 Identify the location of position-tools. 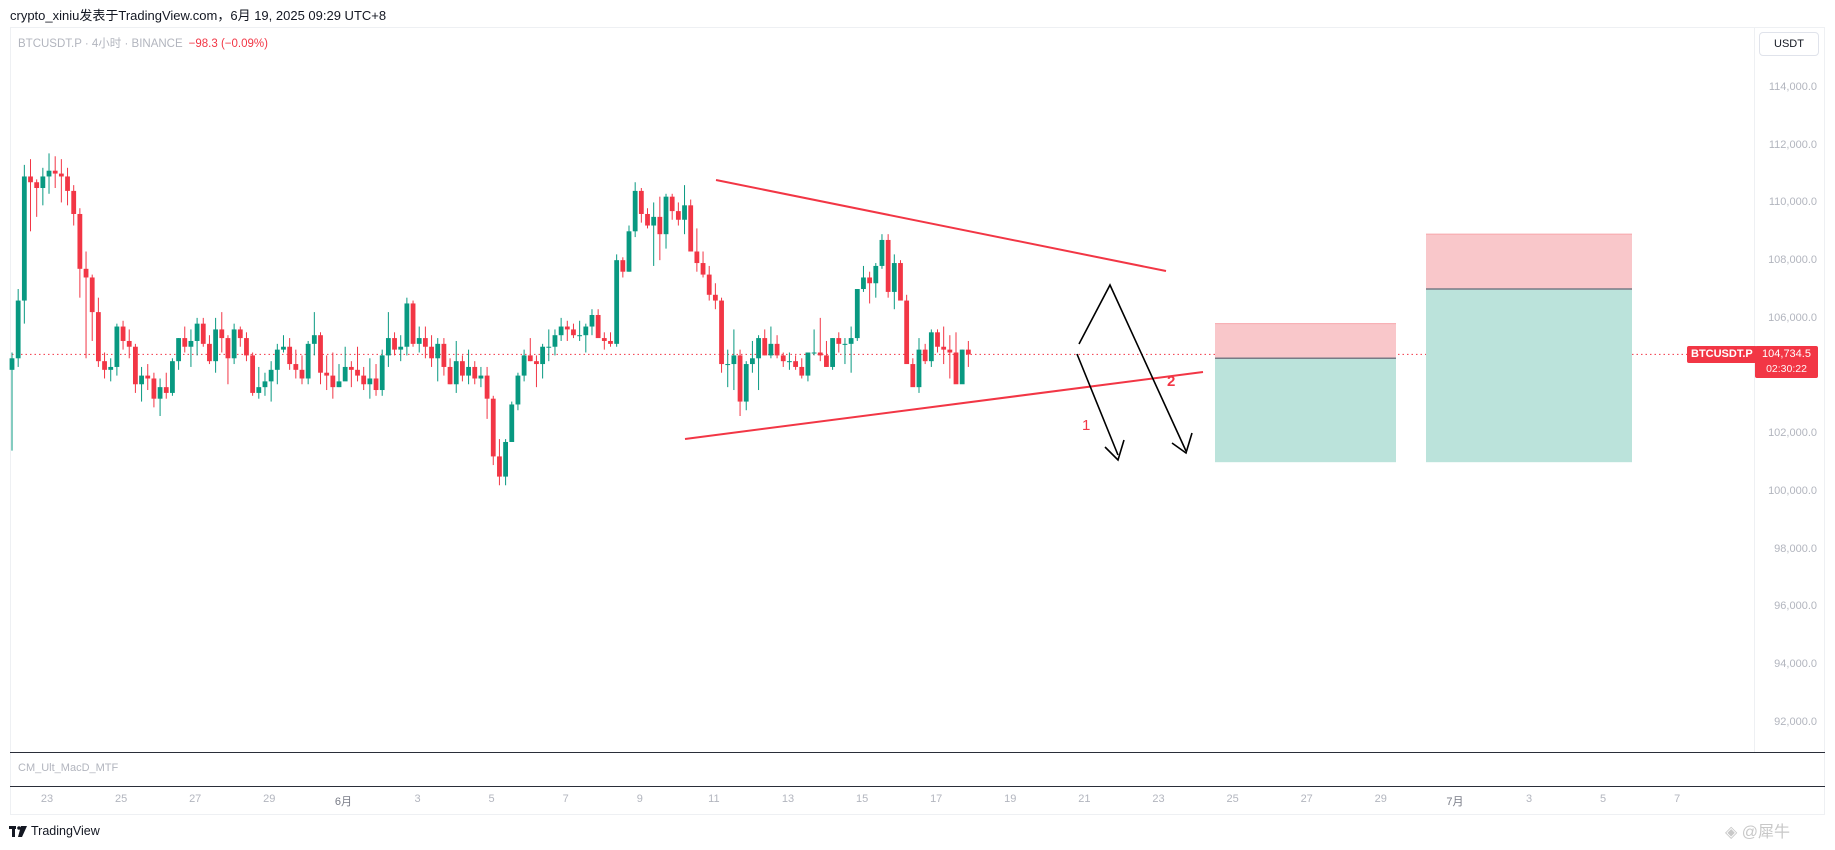
(1423, 348).